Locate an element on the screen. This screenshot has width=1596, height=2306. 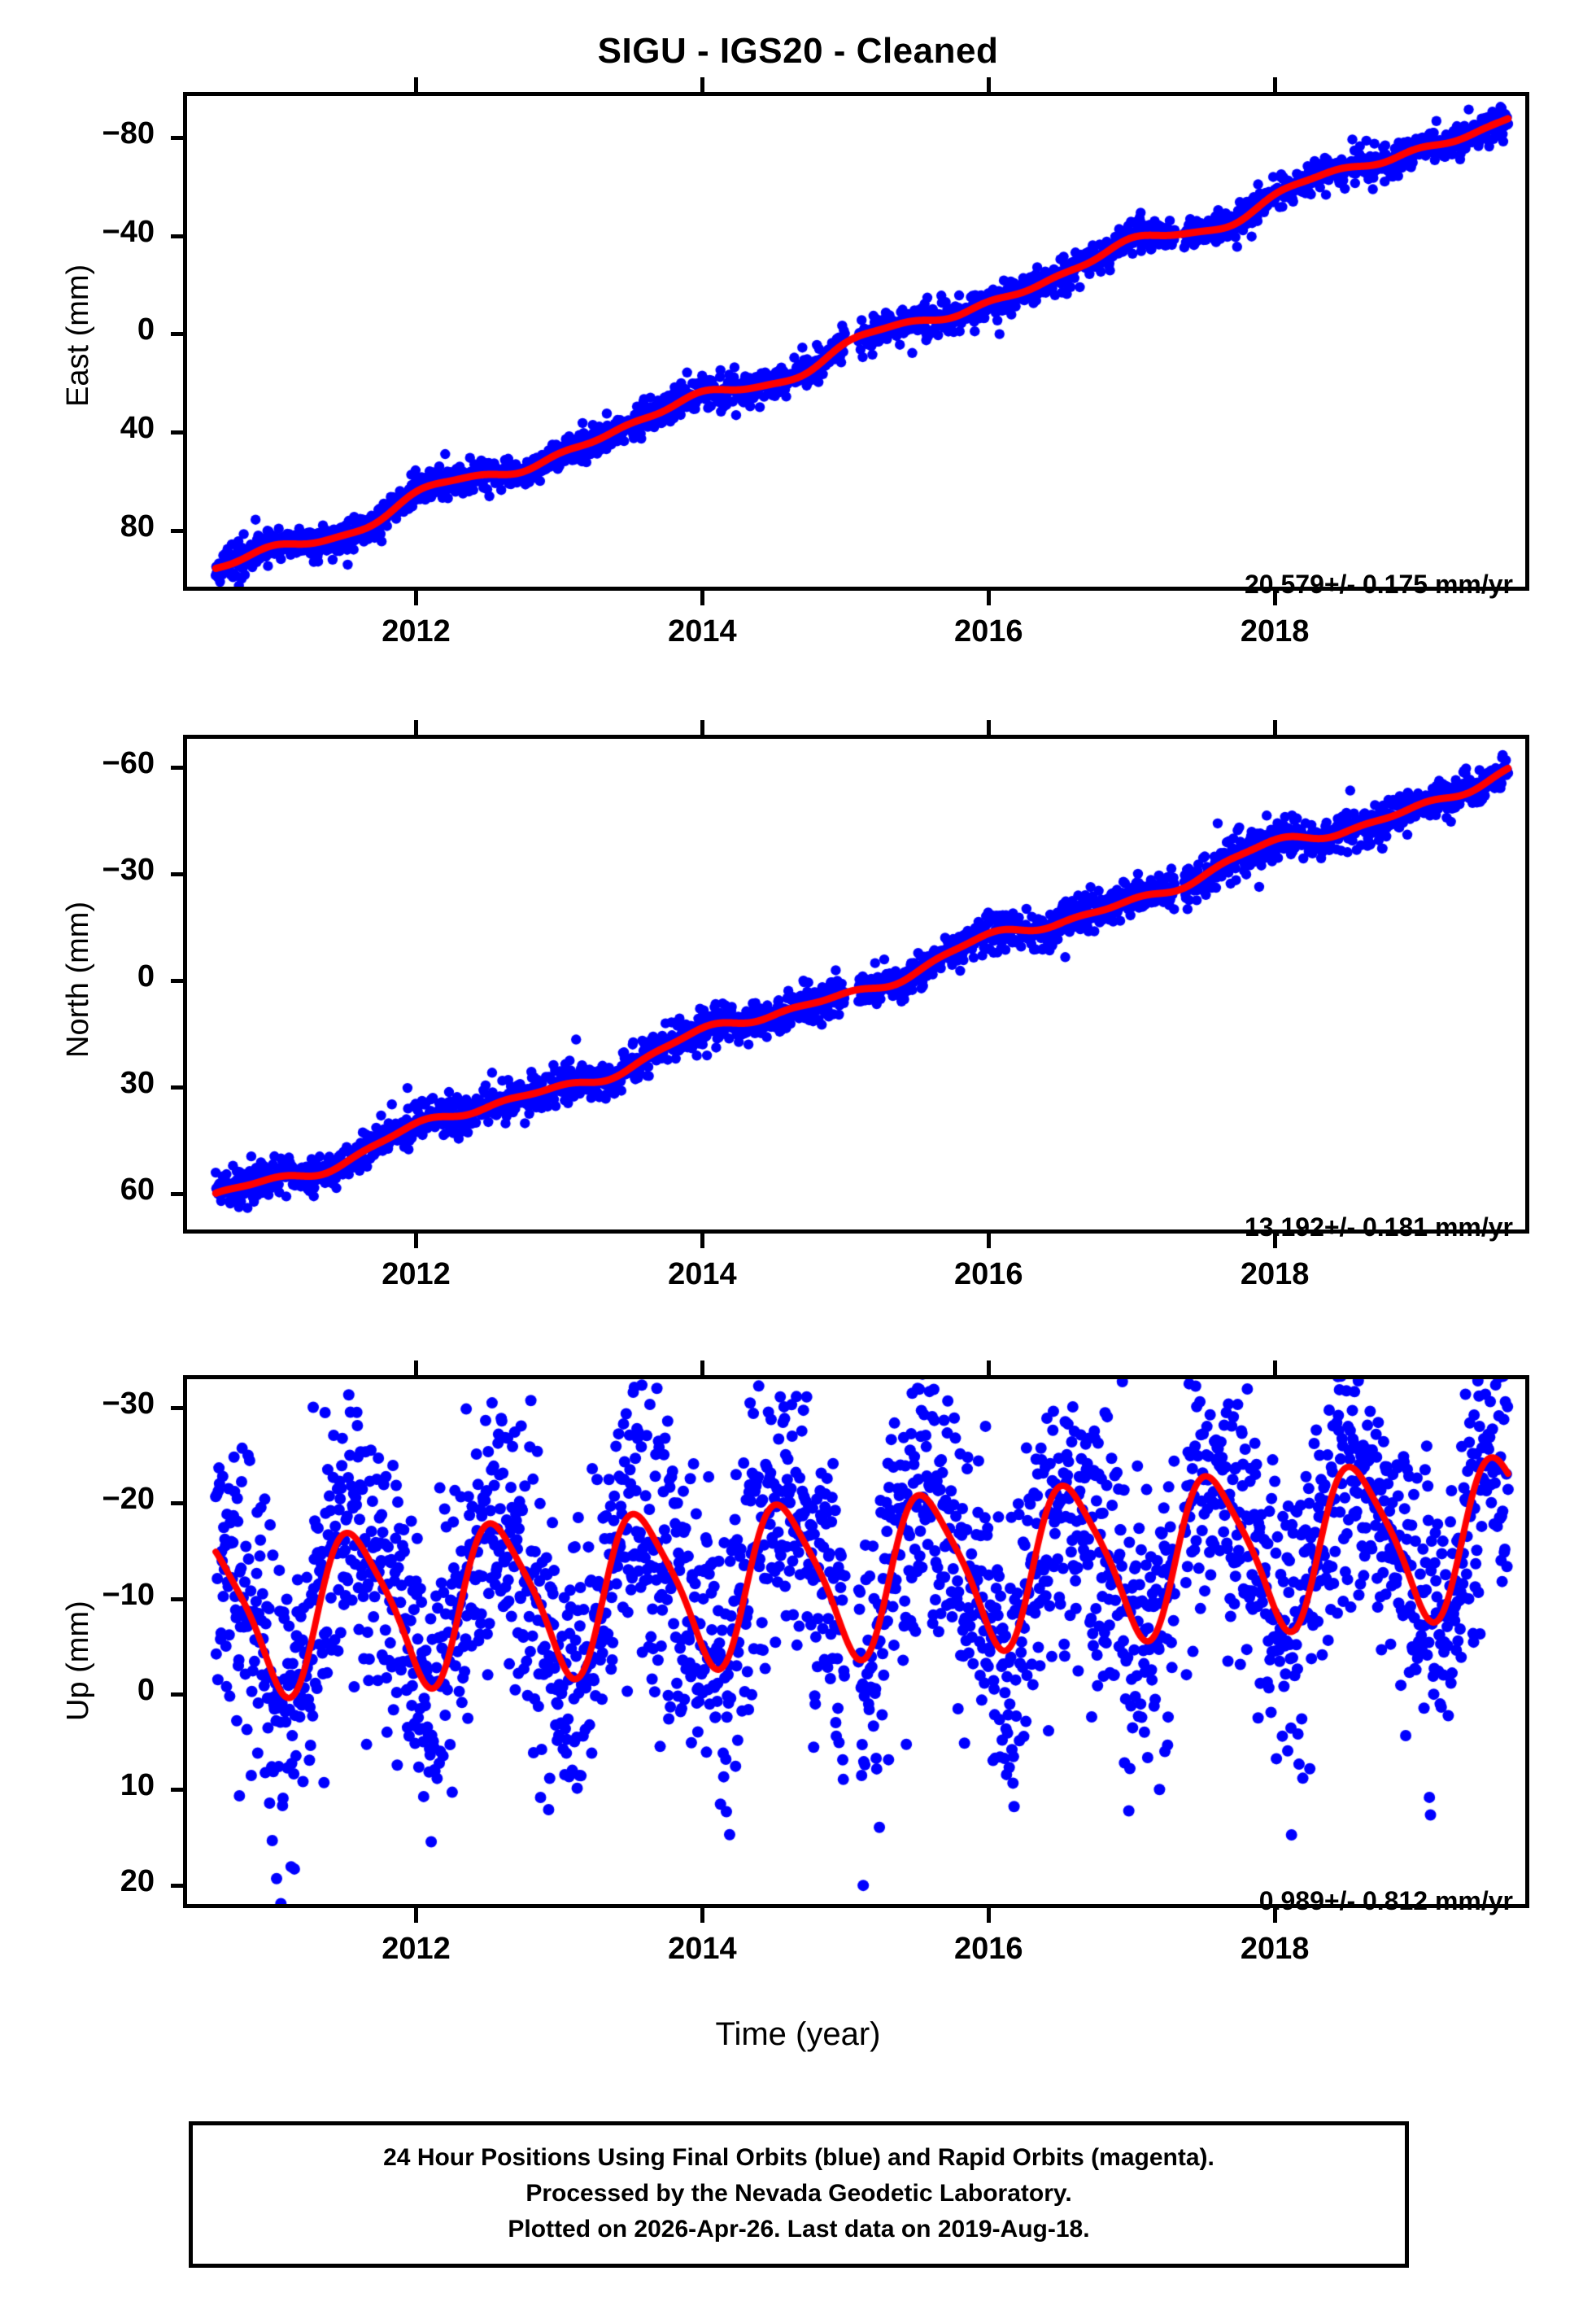
x-tick-label-up-3: 2018 is located at coordinates (1275, 1949).